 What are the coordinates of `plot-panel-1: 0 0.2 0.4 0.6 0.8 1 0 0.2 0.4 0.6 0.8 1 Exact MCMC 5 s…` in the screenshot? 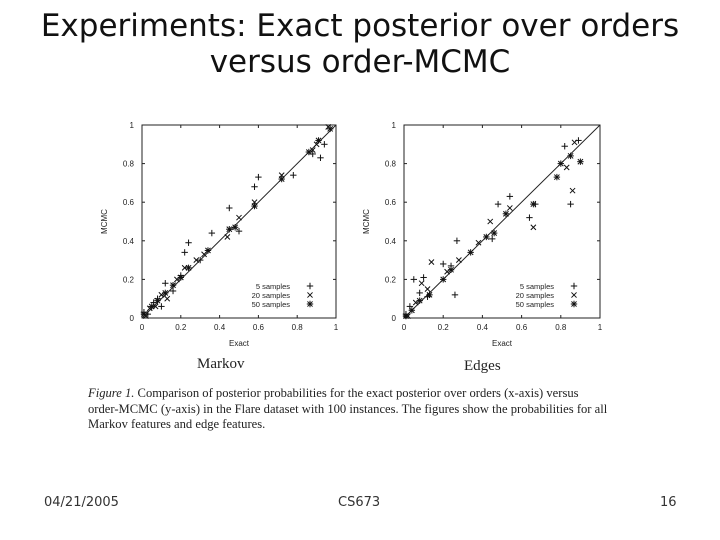 It's located at (482, 234).